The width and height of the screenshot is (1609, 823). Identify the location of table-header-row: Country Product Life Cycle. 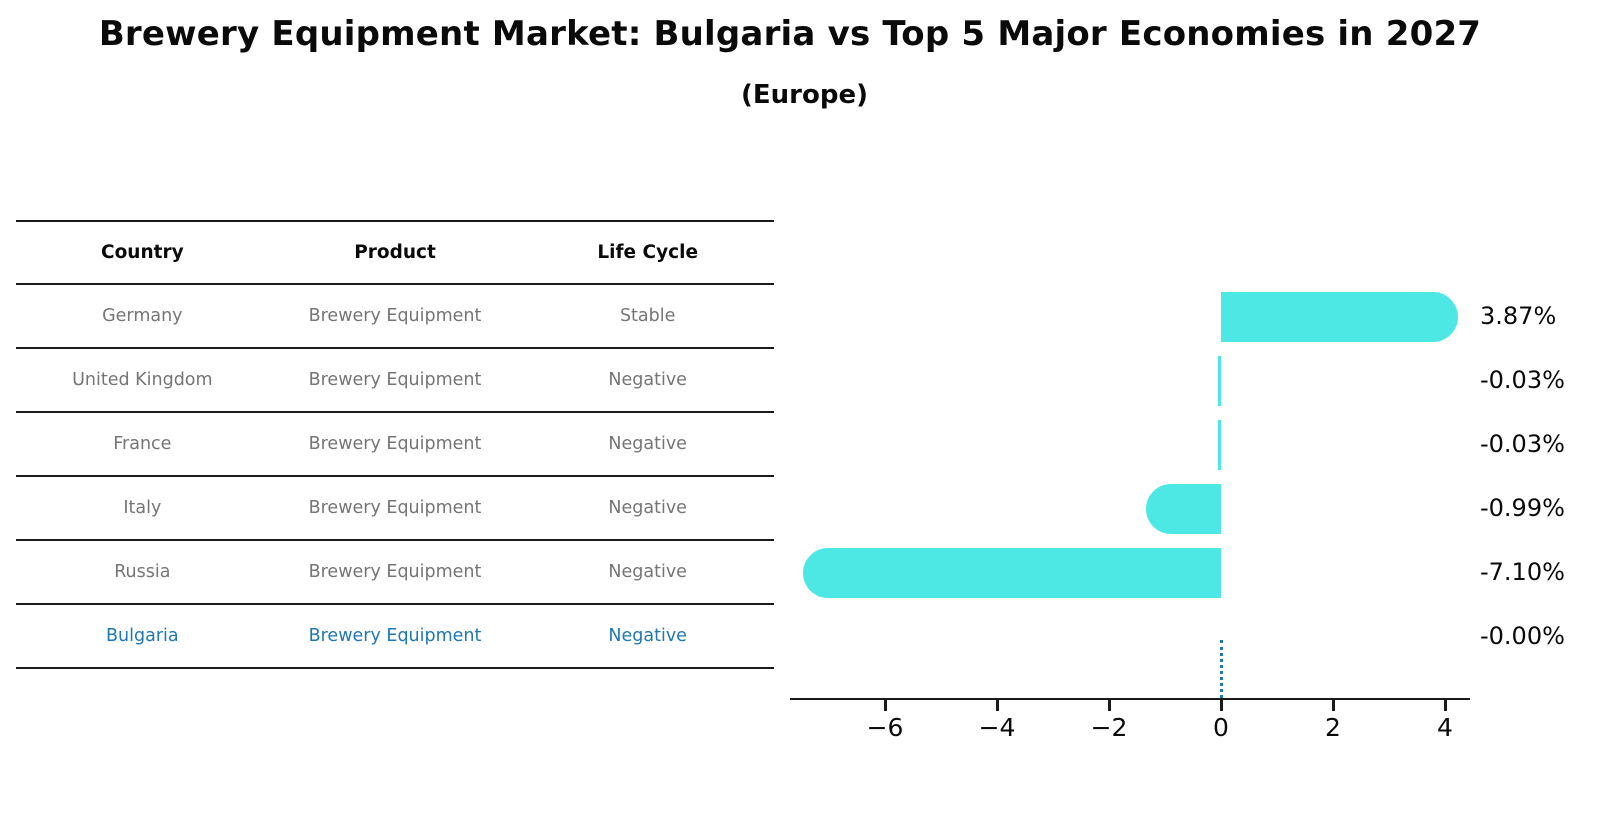
(395, 253).